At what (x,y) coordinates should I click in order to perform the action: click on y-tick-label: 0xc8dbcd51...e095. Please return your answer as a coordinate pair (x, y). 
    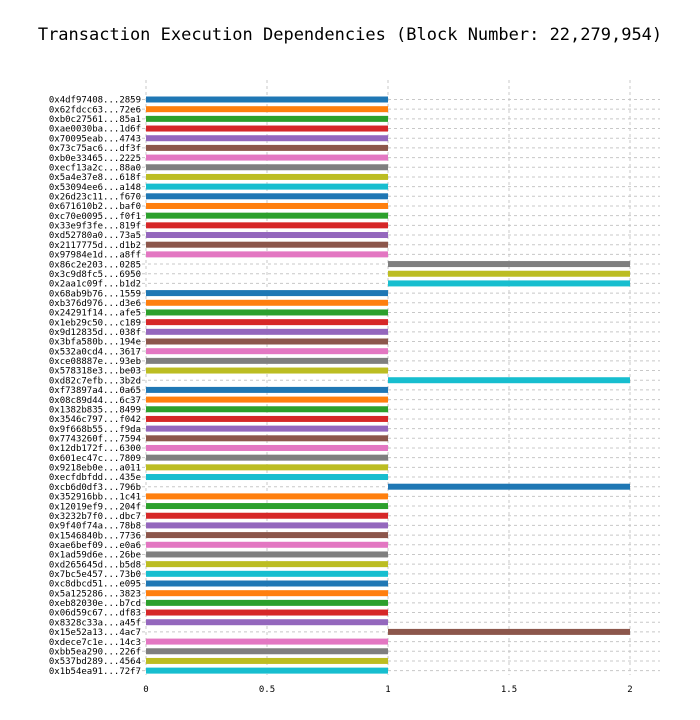
    Looking at the image, I should click on (95, 585).